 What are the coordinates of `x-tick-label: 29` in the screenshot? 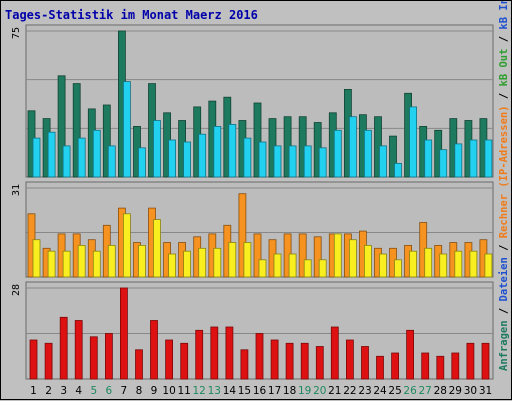 It's located at (455, 391).